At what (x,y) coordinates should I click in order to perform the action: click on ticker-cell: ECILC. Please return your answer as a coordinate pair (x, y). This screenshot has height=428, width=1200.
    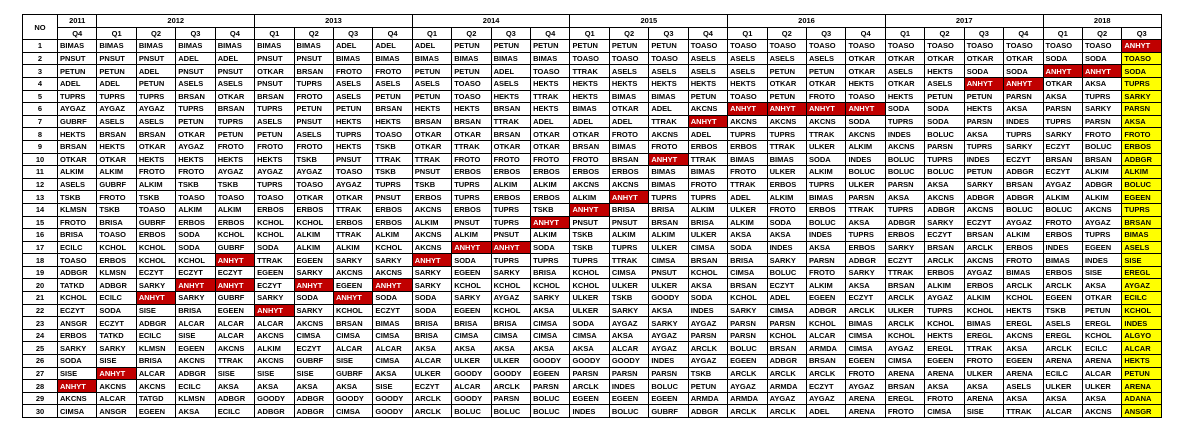
    Looking at the image, I should click on (1141, 298).